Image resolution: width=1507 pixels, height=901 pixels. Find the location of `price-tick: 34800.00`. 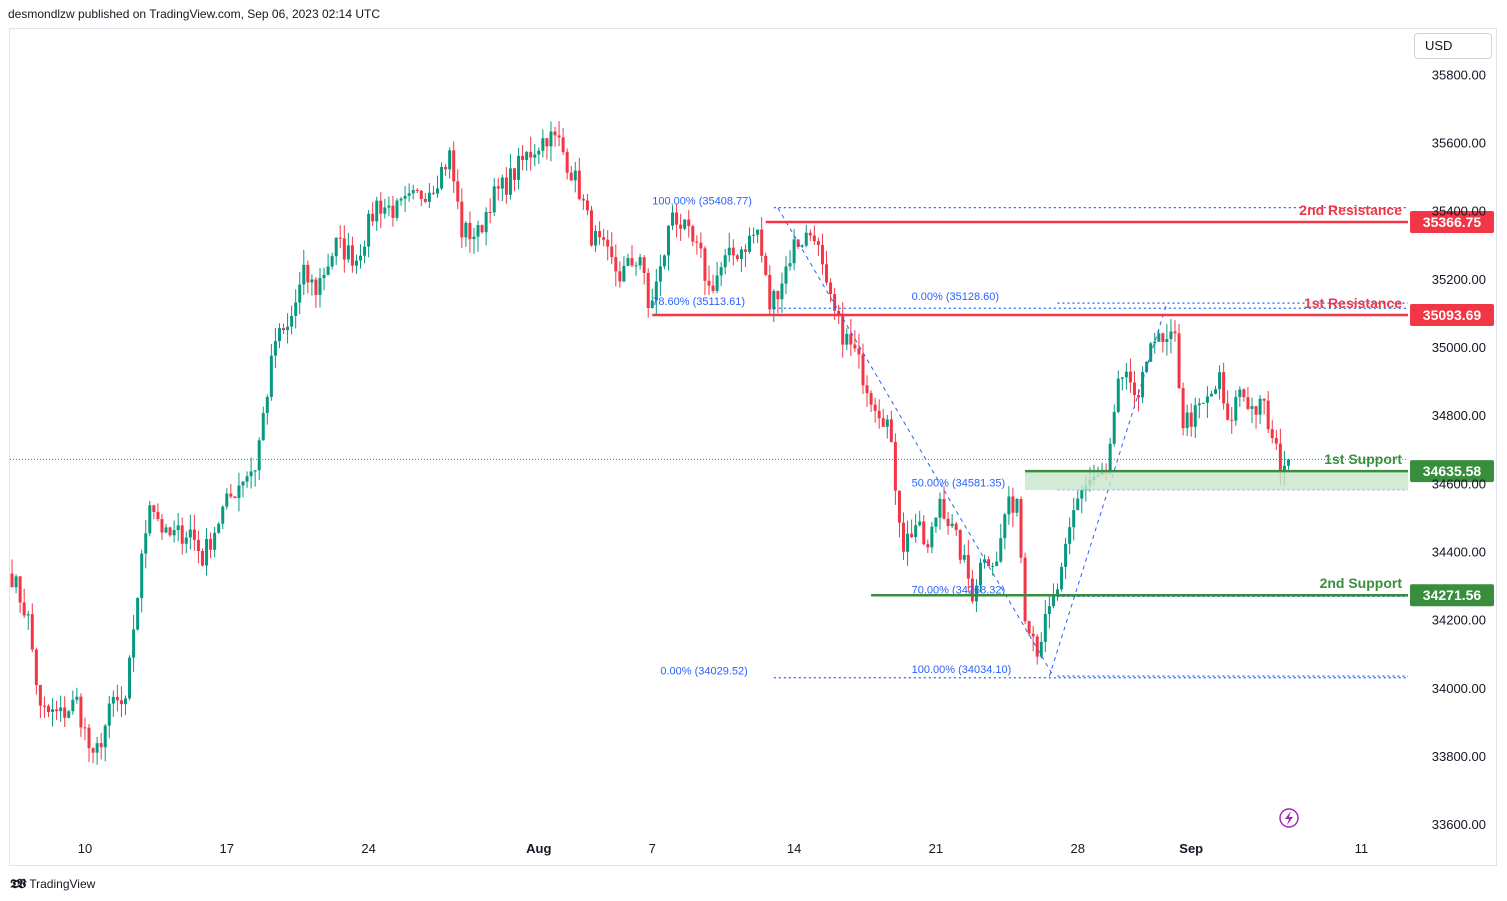

price-tick: 34800.00 is located at coordinates (1459, 415).